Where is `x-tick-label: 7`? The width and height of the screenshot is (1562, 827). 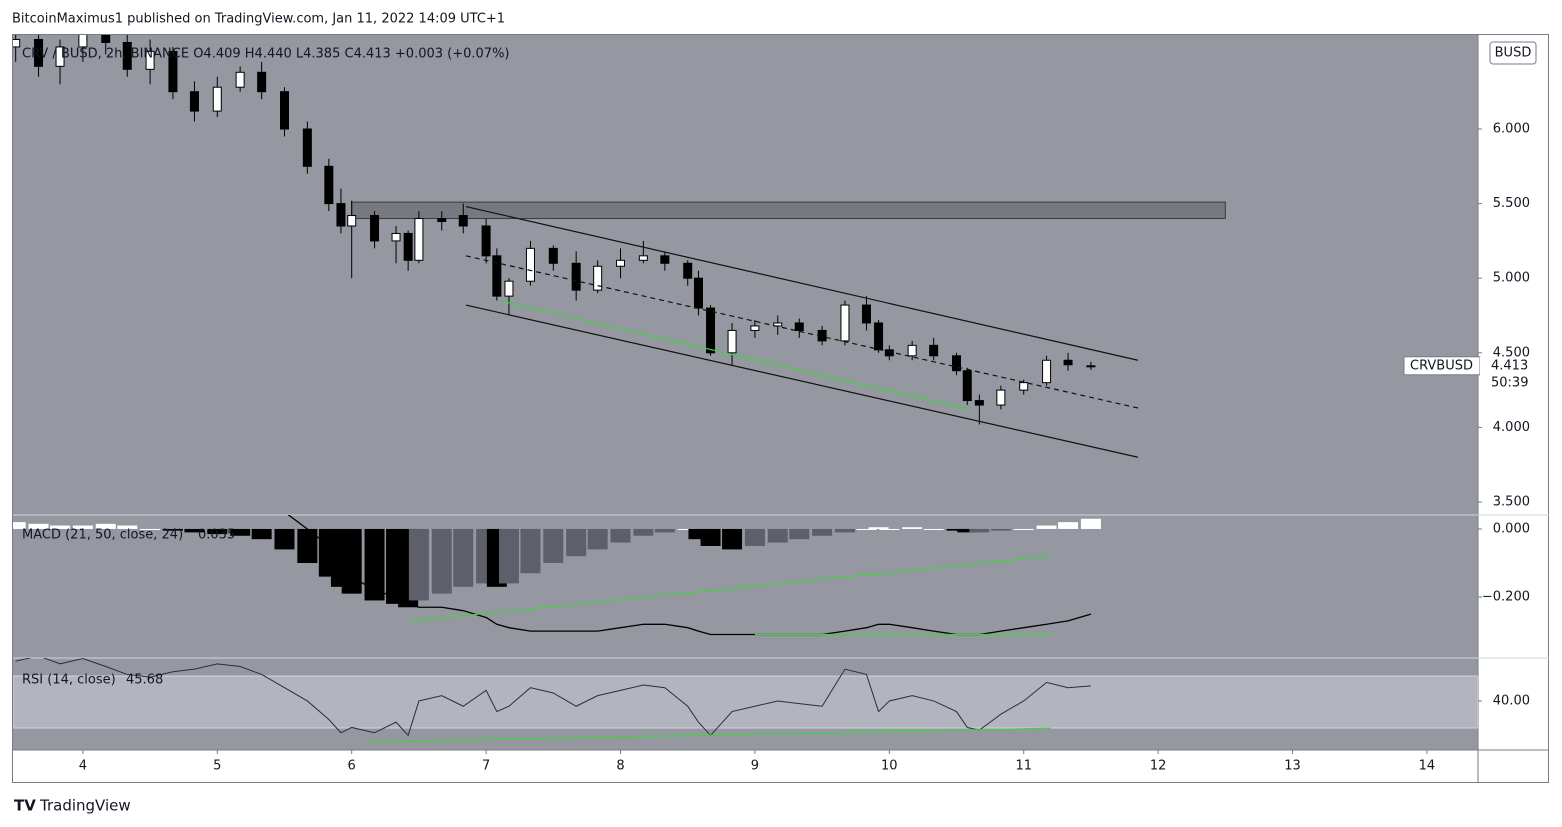
x-tick-label: 7 is located at coordinates (486, 766).